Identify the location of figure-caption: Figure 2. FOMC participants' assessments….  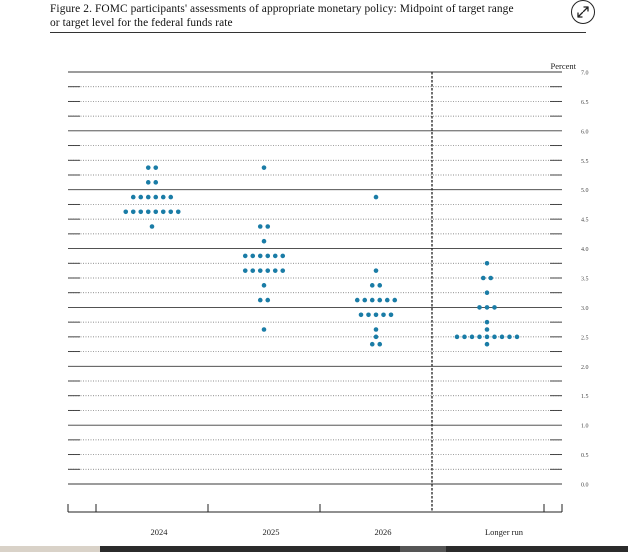
(320, 16).